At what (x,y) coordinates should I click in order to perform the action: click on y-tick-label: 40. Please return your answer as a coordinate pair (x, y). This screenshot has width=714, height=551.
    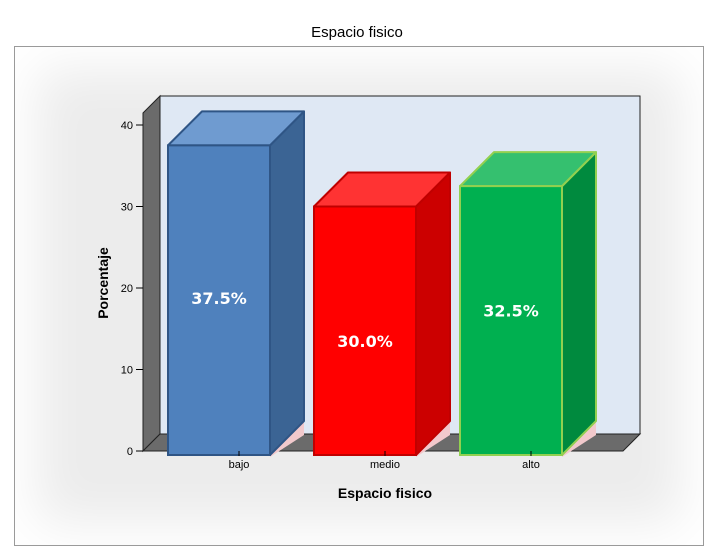
    Looking at the image, I should click on (127, 126).